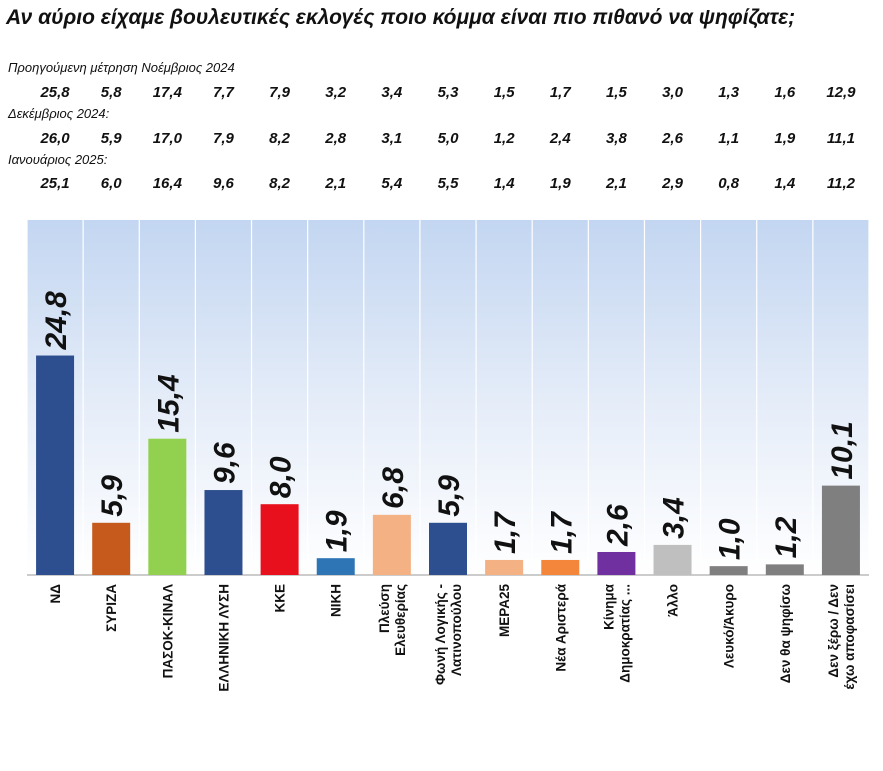 The width and height of the screenshot is (883, 771). I want to click on previous-value: 3,8, so click(616, 138).